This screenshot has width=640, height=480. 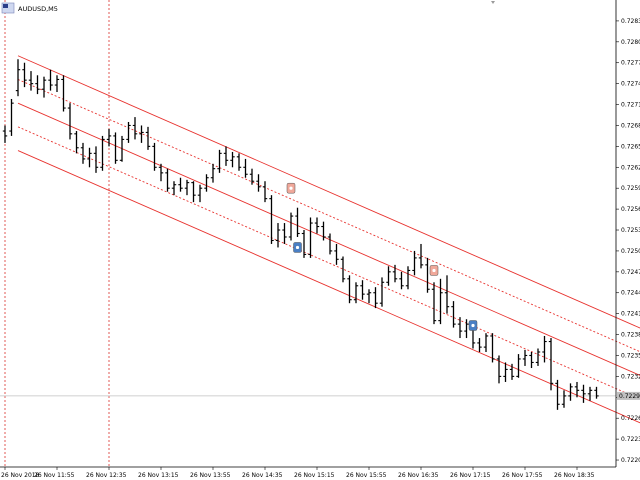 I want to click on x-tick-label: 26 Nov 14:35, so click(x=262, y=475).